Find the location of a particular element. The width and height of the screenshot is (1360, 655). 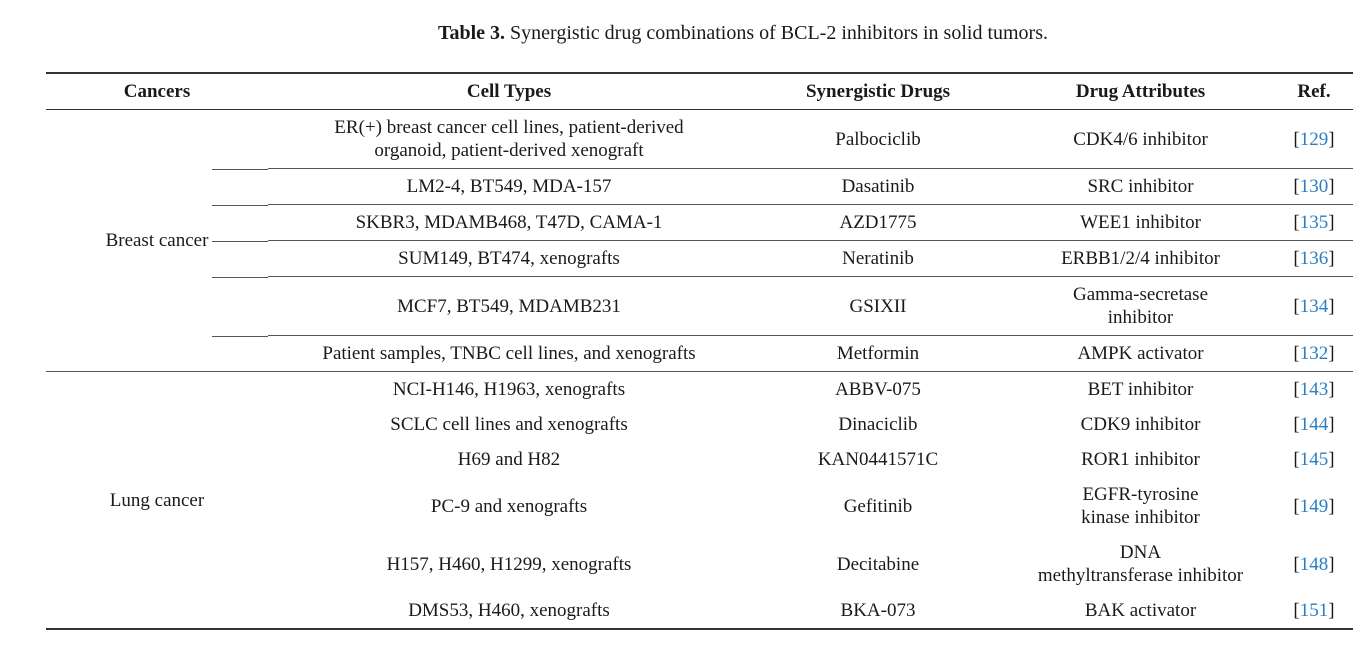

synergistic-drug-cell: KAN0441571C is located at coordinates (878, 459).